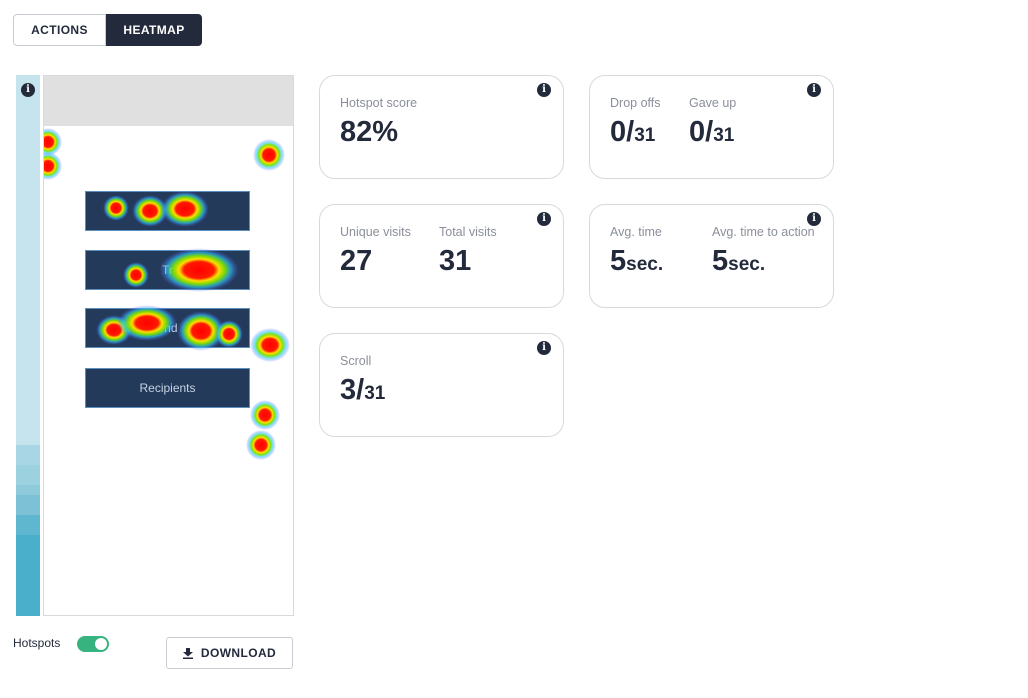 Image resolution: width=1028 pixels, height=698 pixels. Describe the element at coordinates (712, 132) in the screenshot. I see `gave-up-value: 0/31` at that location.